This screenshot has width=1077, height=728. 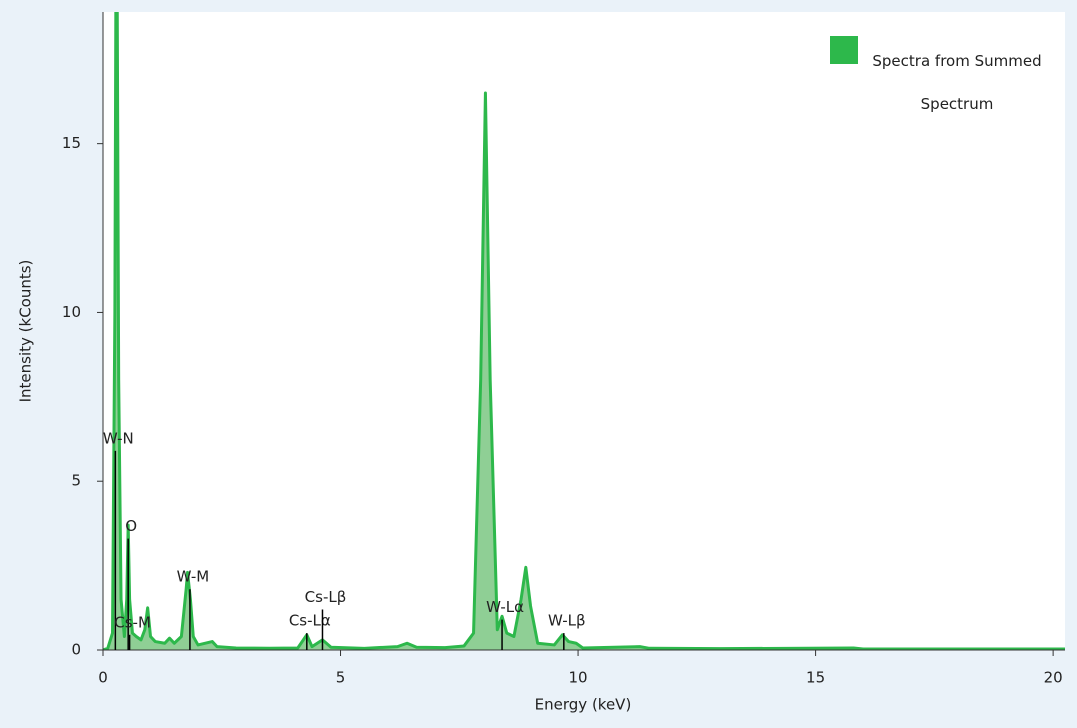 I want to click on peak-label: Cs-Lβ, so click(x=326, y=597).